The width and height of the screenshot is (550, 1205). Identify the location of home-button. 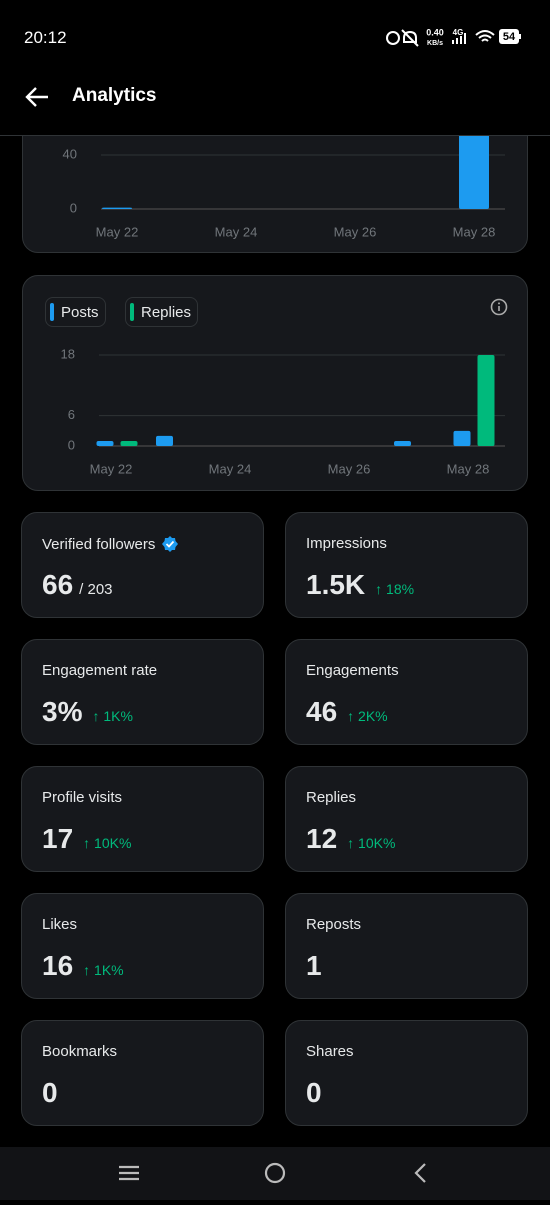
(275, 1173).